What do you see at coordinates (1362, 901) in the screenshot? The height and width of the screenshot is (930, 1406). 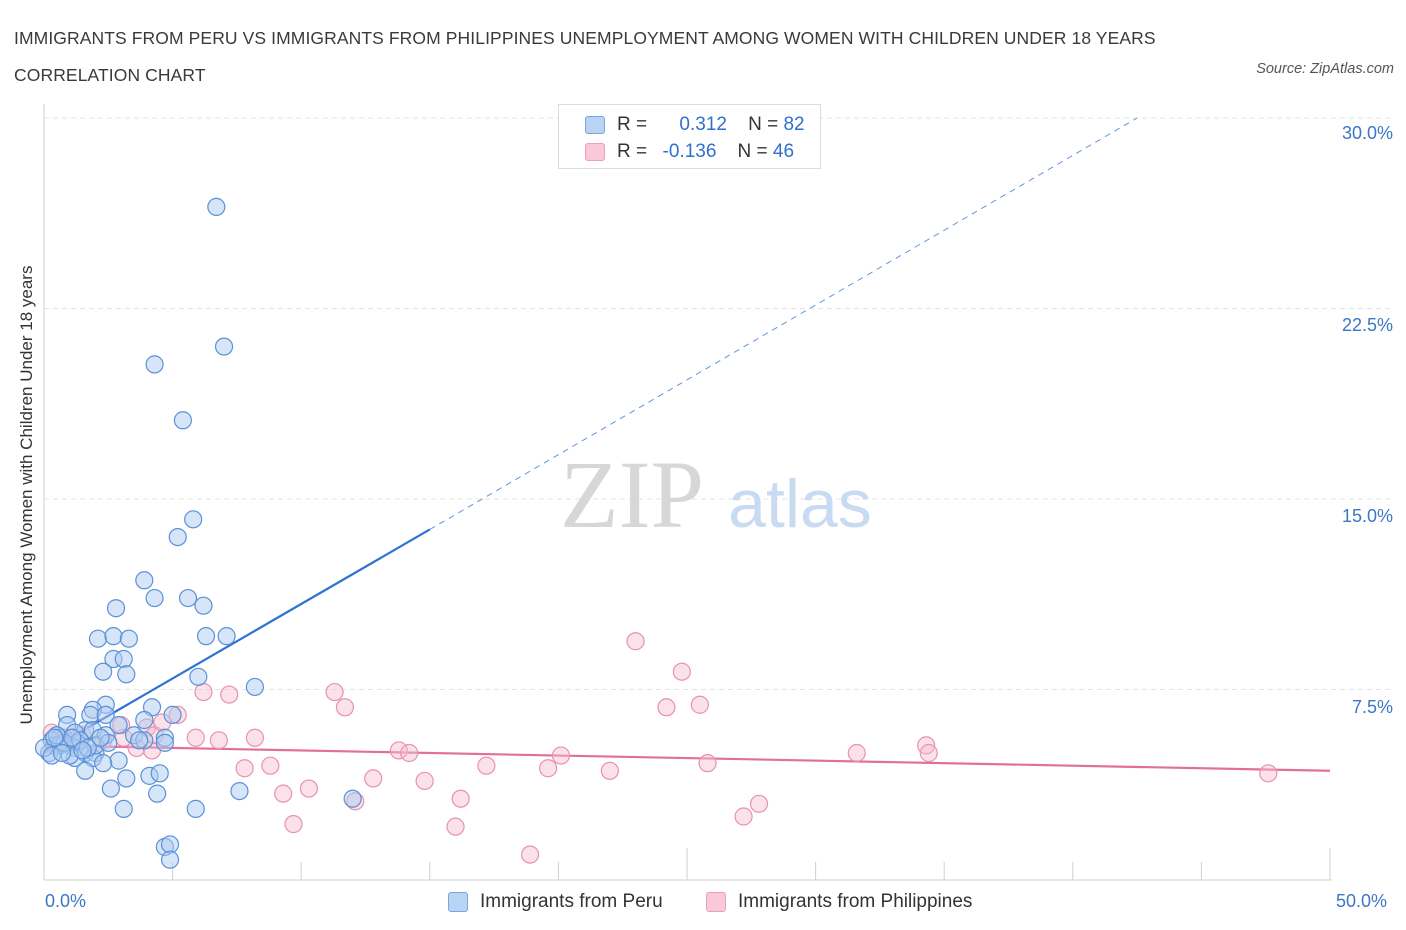 I see `x-tick-label: 50.0%` at bounding box center [1362, 901].